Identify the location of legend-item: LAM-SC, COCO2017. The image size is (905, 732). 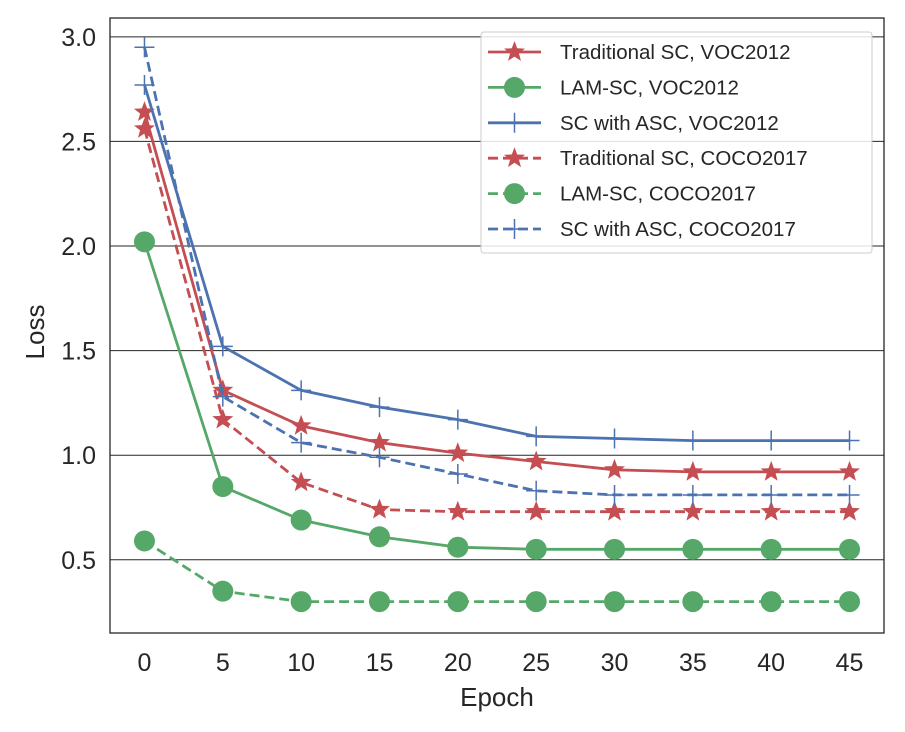
(622, 194).